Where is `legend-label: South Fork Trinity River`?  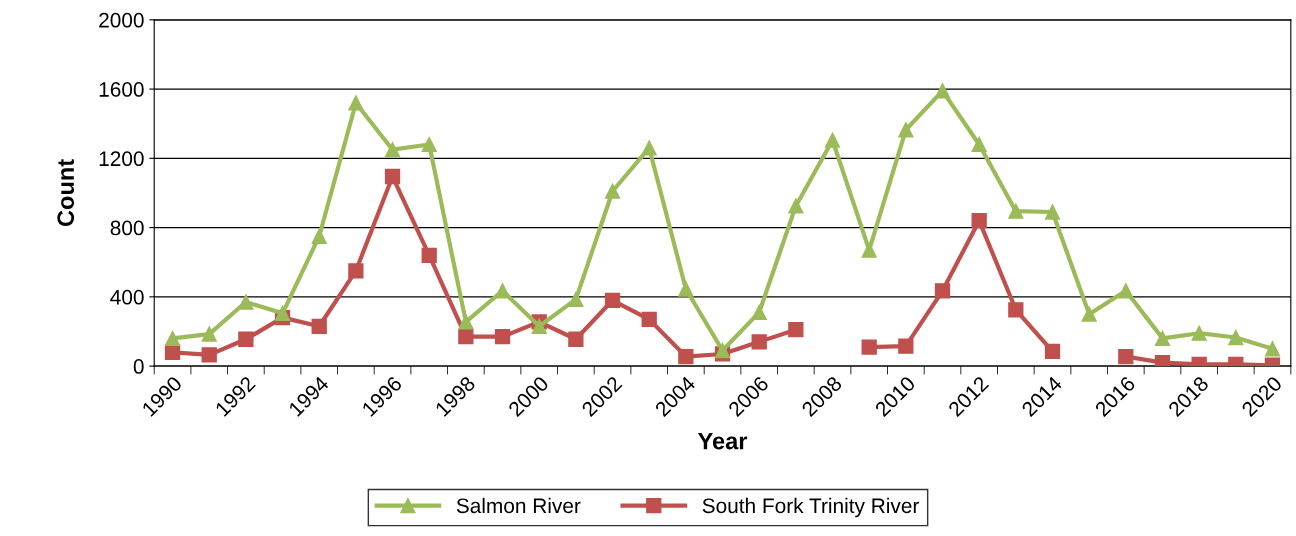
legend-label: South Fork Trinity River is located at coordinates (811, 507).